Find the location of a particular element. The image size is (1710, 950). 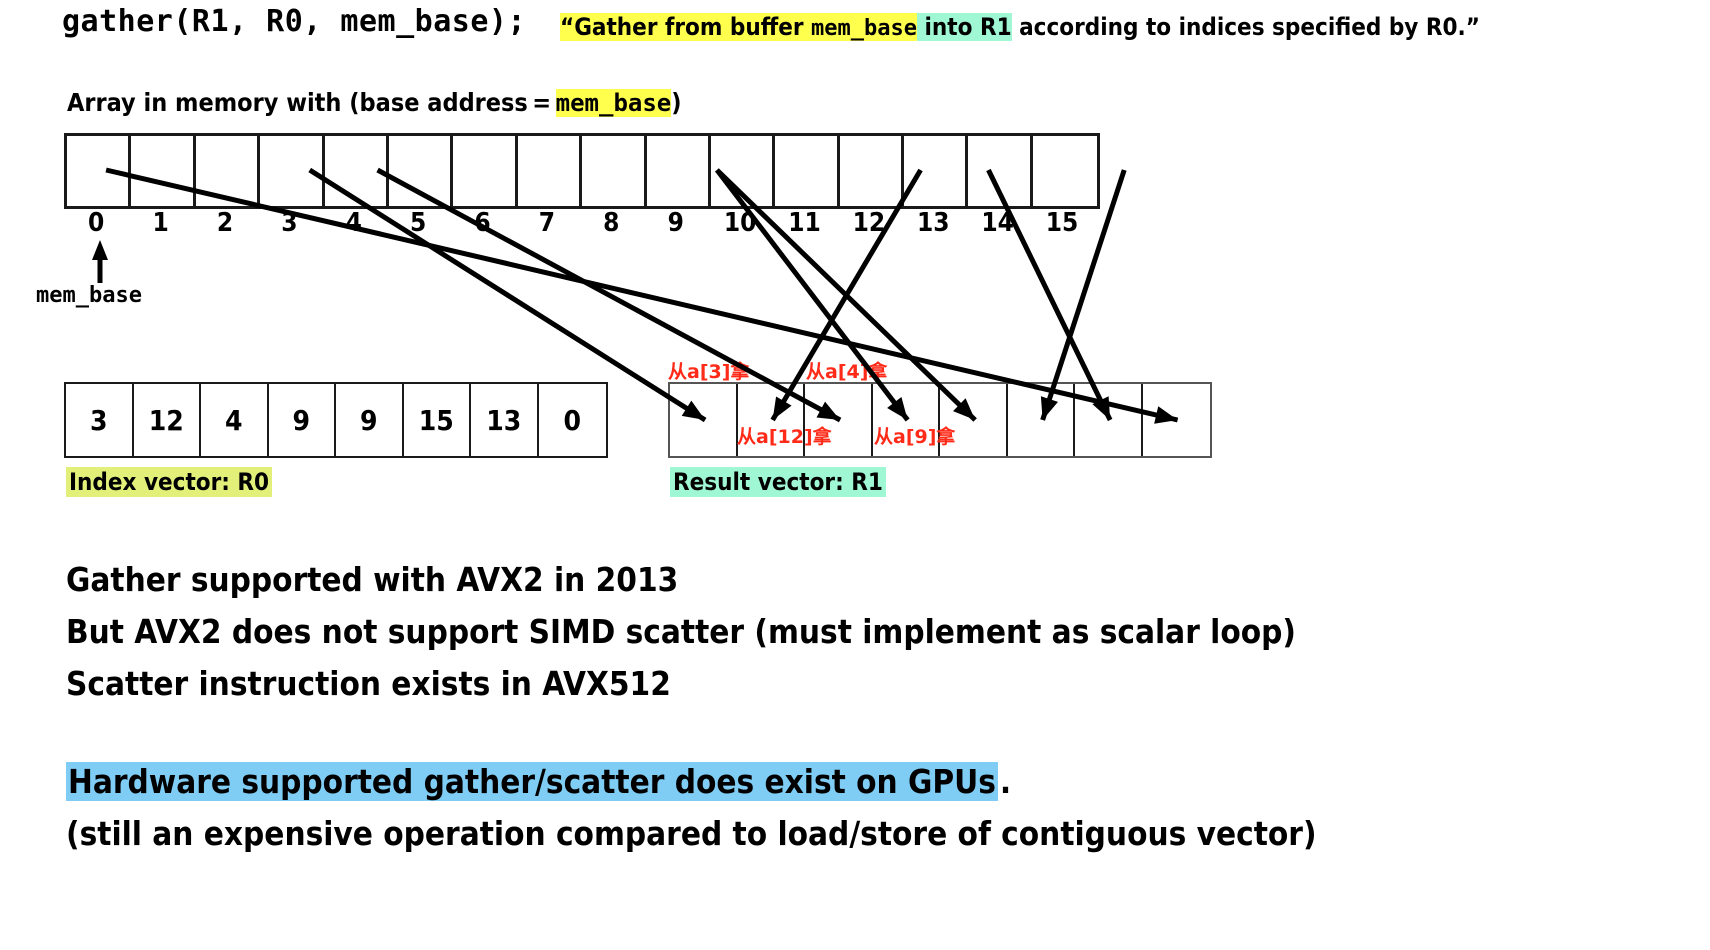

index-vector-cell-5: 15 is located at coordinates (437, 420).